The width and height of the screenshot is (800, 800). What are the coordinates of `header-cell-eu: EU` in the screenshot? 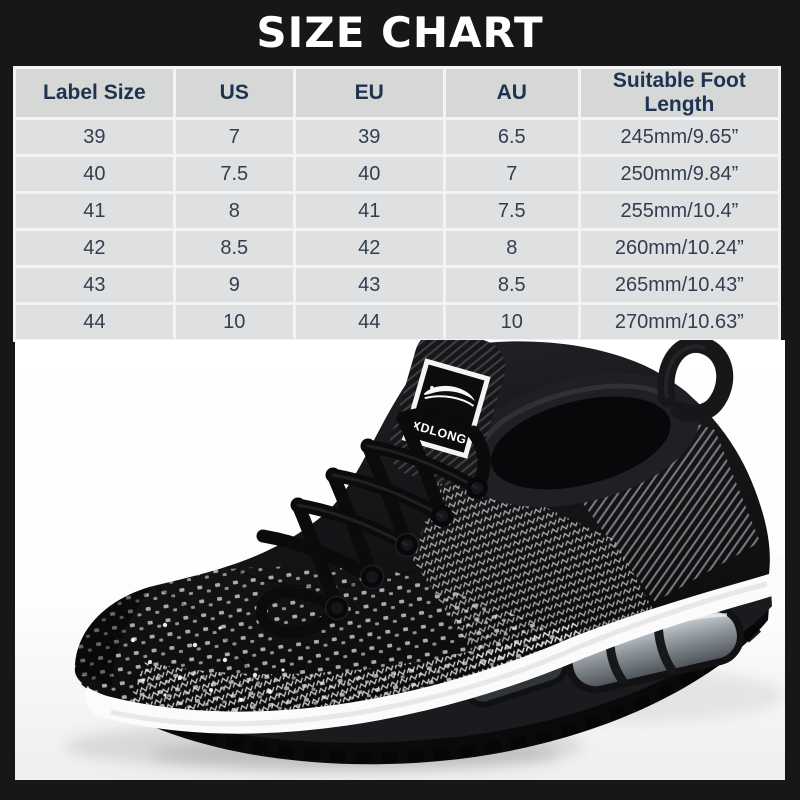 It's located at (369, 93).